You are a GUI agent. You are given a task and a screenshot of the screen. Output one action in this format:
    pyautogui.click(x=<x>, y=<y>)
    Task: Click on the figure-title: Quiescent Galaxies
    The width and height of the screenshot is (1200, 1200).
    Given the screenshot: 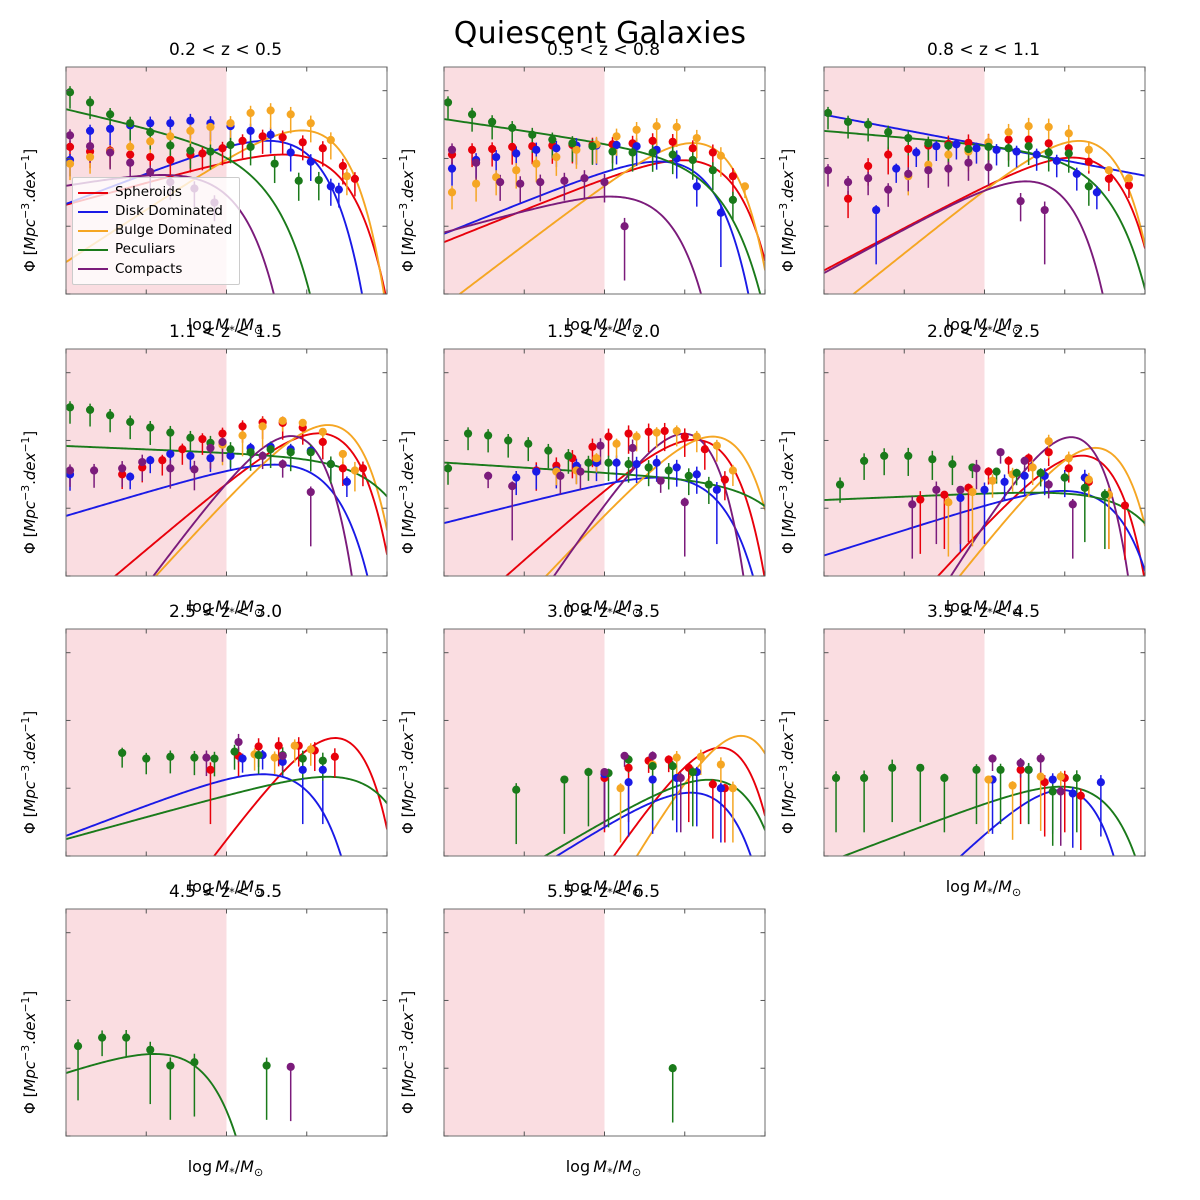 What is the action you would take?
    pyautogui.click(x=600, y=33)
    